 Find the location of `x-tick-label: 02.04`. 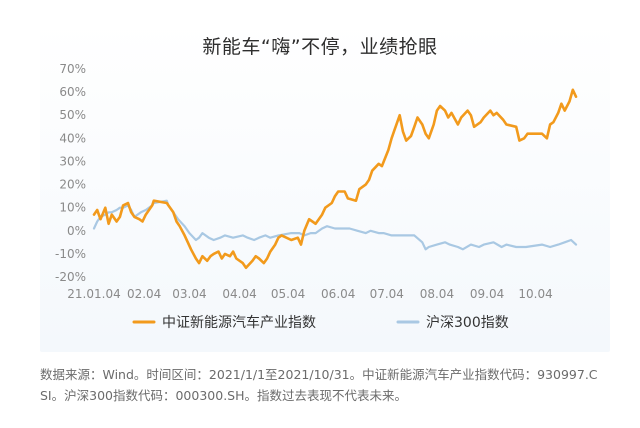

x-tick-label: 02.04 is located at coordinates (144, 294).